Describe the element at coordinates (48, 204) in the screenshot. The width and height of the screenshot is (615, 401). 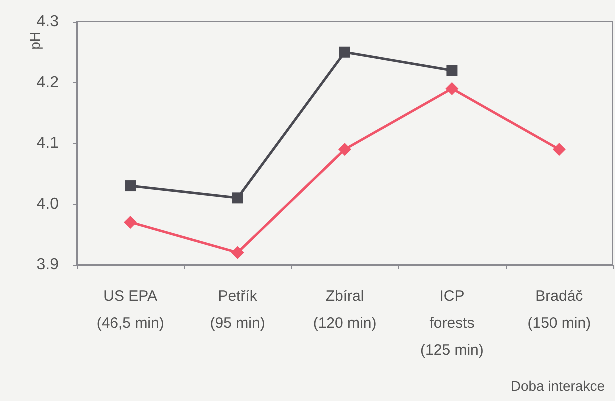
I see `y-tick-label: 4.0` at that location.